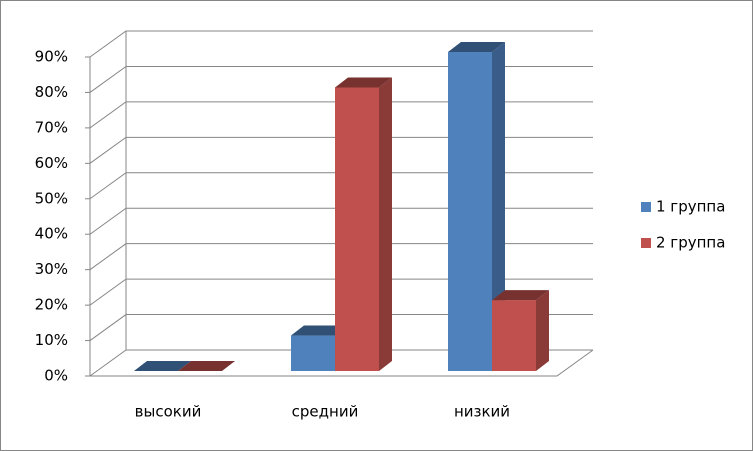  I want to click on x-tick-label: низкий, so click(482, 412).